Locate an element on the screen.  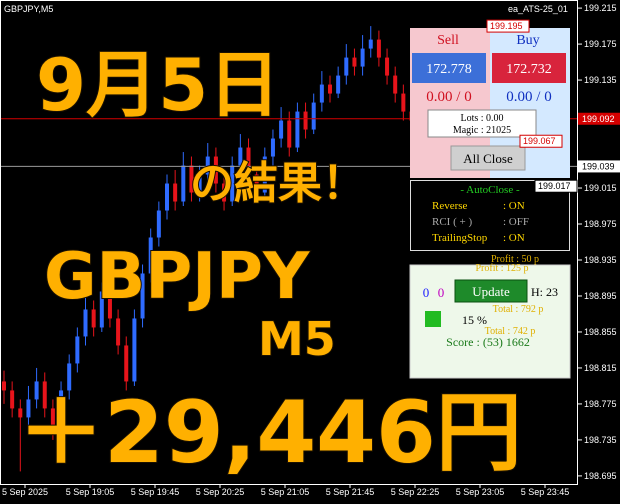
all-close-label: All Close is located at coordinates (488, 158).